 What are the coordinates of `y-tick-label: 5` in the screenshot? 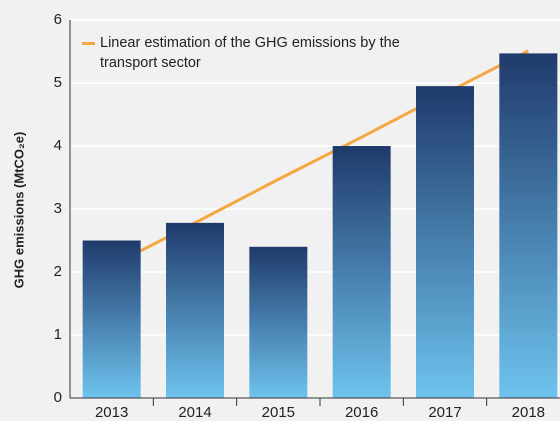 It's located at (58, 82).